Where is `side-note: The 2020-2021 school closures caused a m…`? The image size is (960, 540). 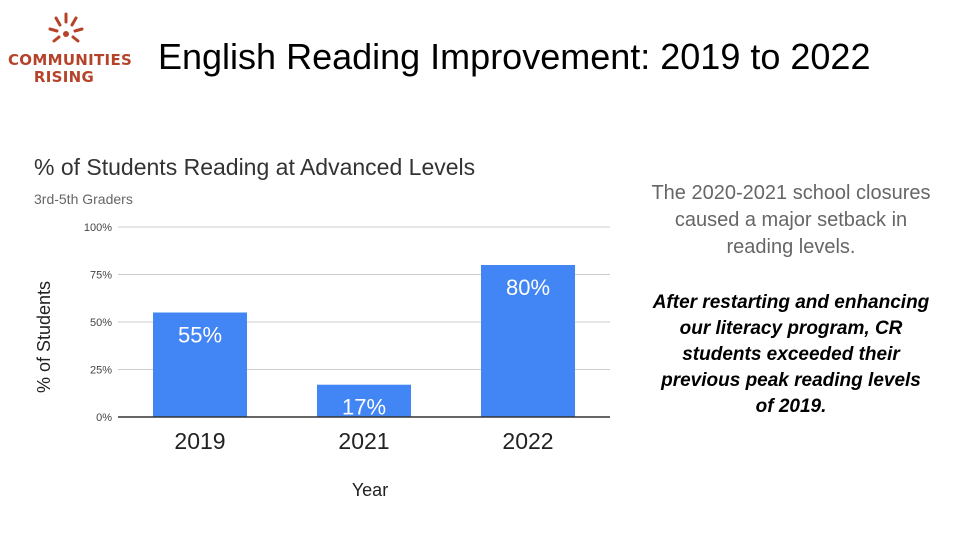
side-note: The 2020-2021 school closures caused a m… is located at coordinates (791, 220).